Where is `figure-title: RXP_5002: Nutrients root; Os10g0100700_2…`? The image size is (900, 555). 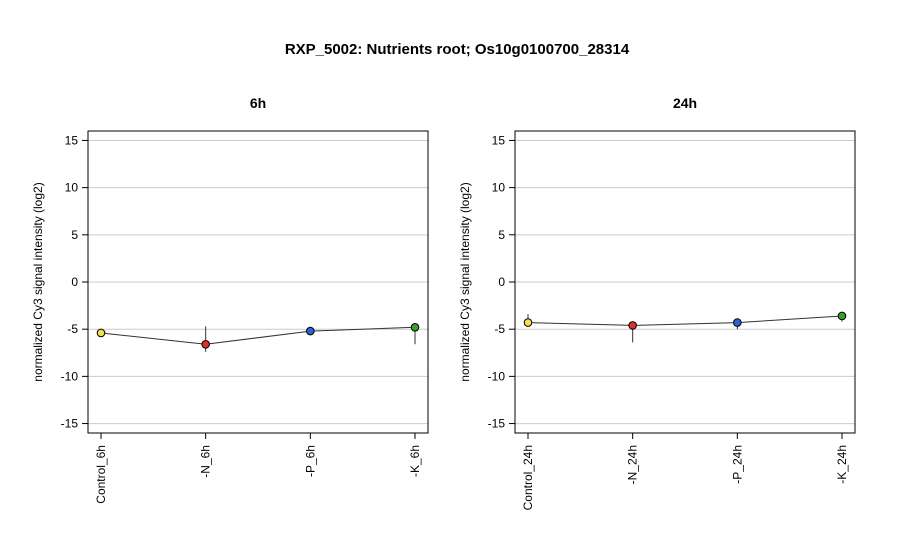 figure-title: RXP_5002: Nutrients root; Os10g0100700_2… is located at coordinates (457, 49).